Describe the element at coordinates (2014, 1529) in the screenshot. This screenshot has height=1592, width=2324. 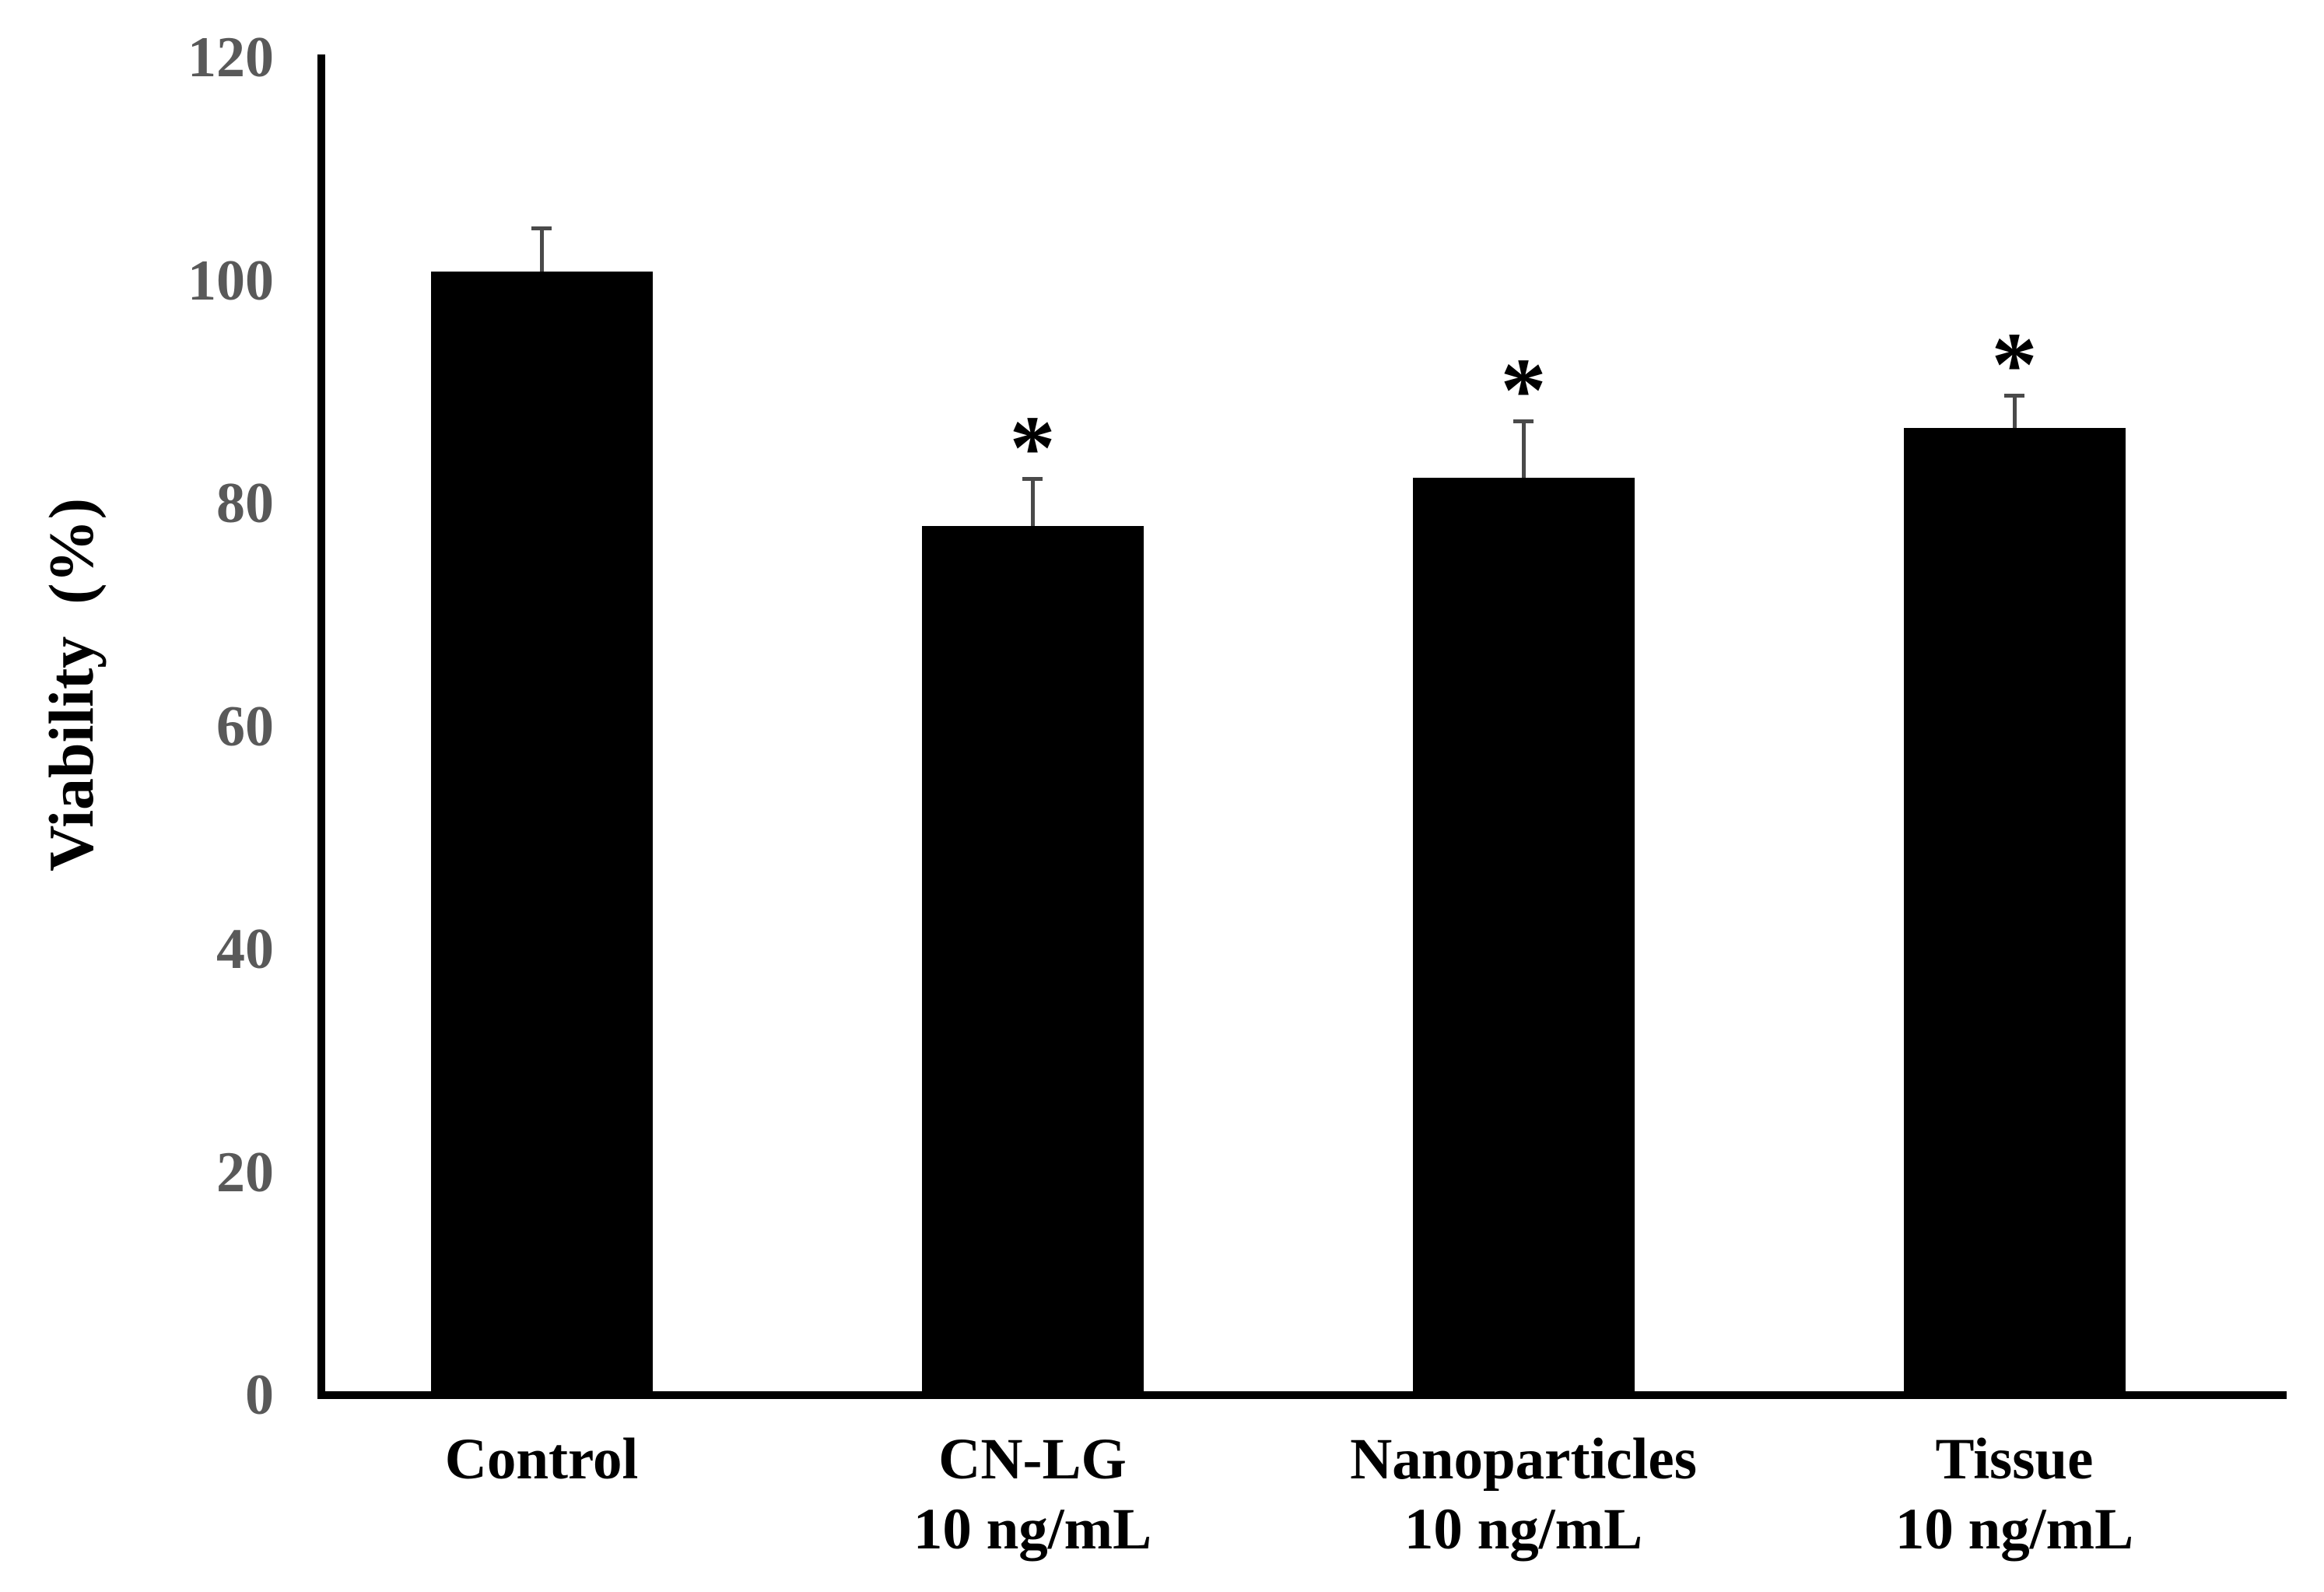
I see `category-label-tissue-dose: 10 ng/mL` at that location.